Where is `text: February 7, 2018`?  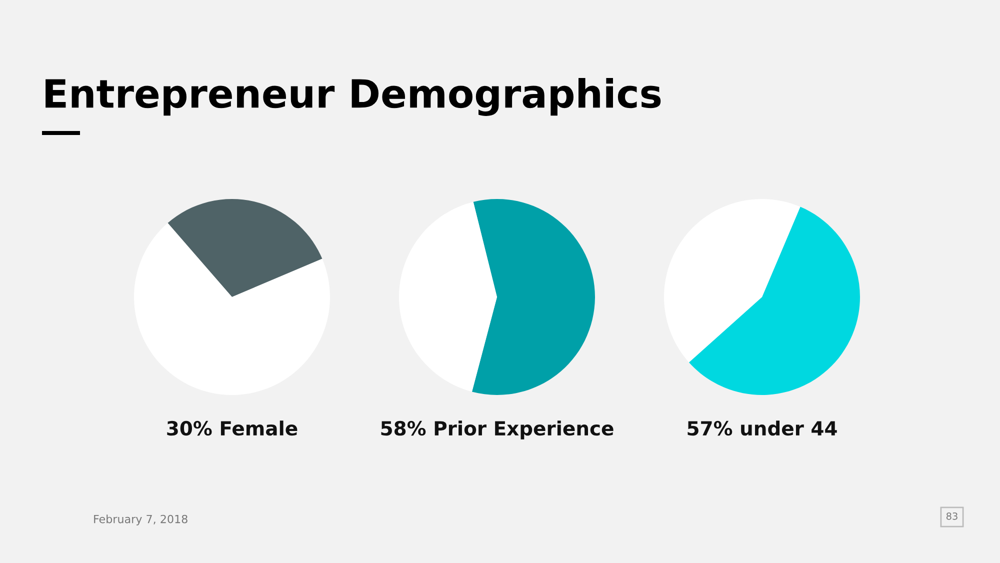 text: February 7, 2018 is located at coordinates (141, 520).